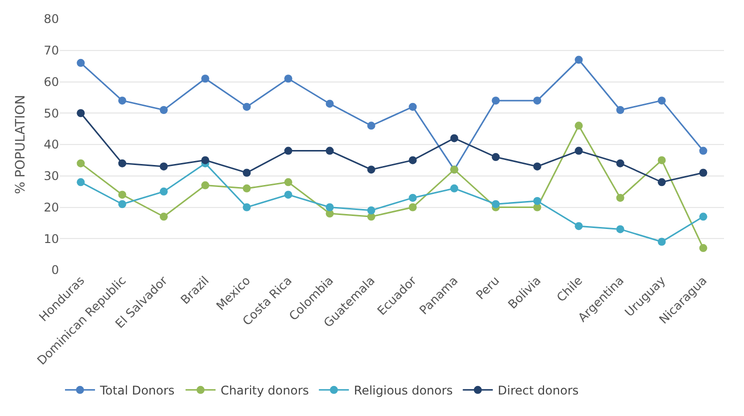  I want to click on legend-label: Charity donors, so click(264, 391).